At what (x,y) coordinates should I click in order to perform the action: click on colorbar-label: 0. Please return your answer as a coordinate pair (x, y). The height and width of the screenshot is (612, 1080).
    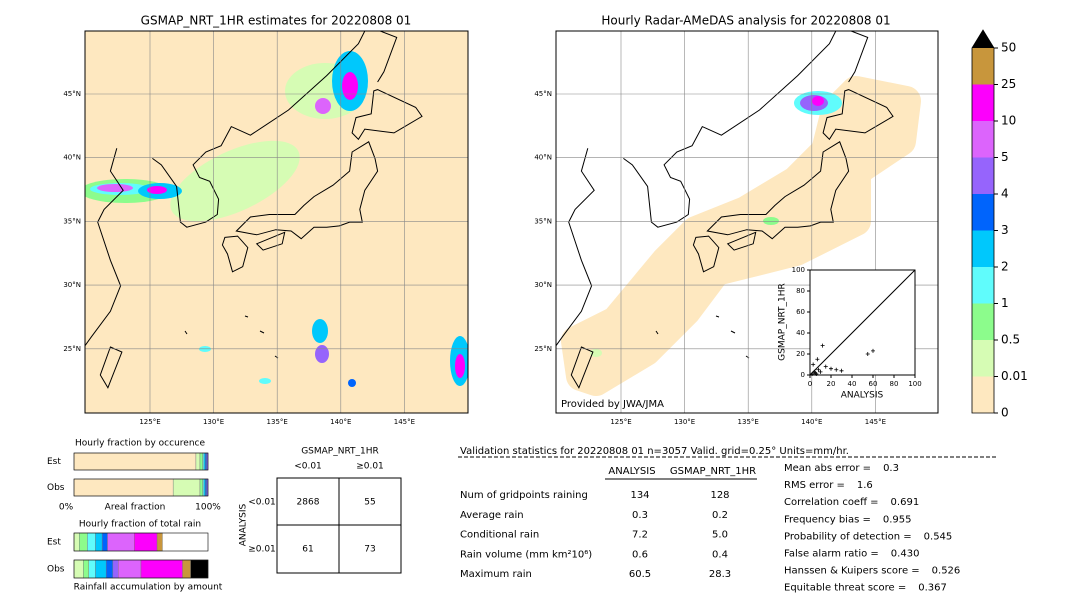
    Looking at the image, I should click on (1005, 413).